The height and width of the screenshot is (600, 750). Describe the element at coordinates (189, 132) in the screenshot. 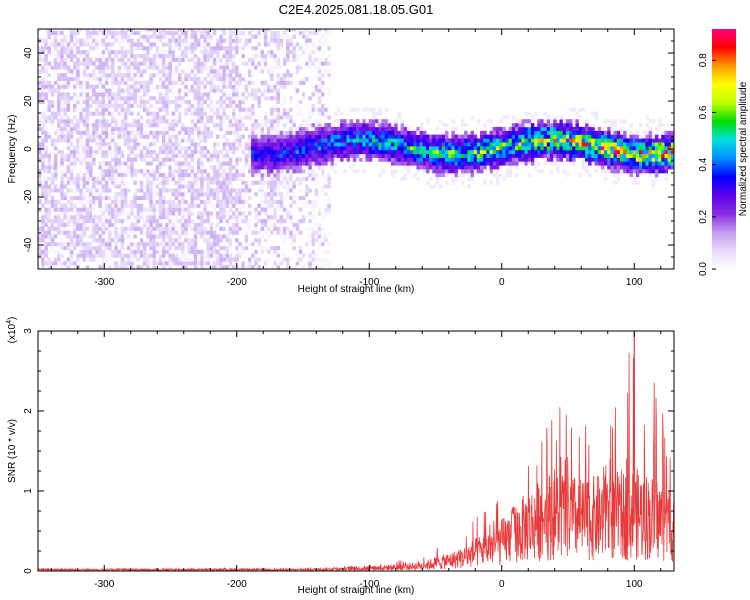

I see `heatmap-cell-2028` at that location.